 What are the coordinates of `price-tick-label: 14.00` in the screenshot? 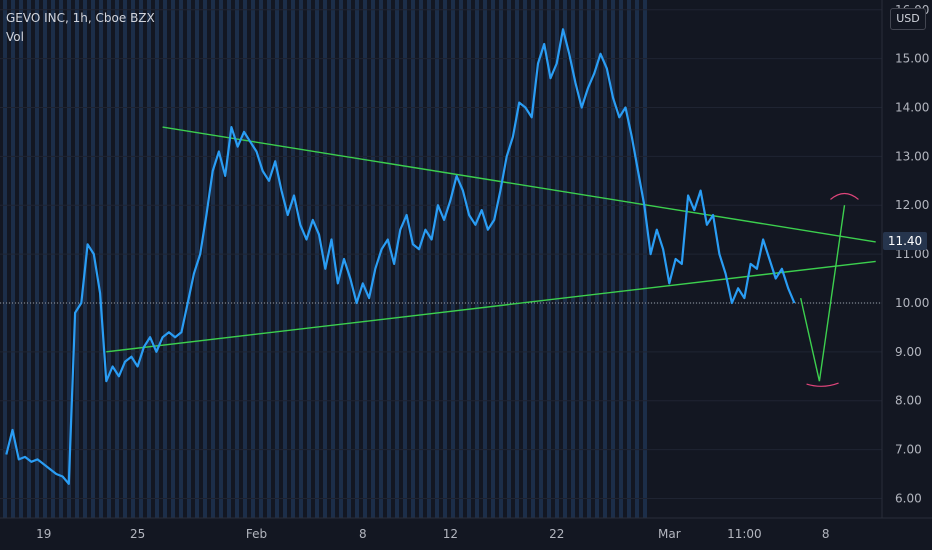 It's located at (912, 108).